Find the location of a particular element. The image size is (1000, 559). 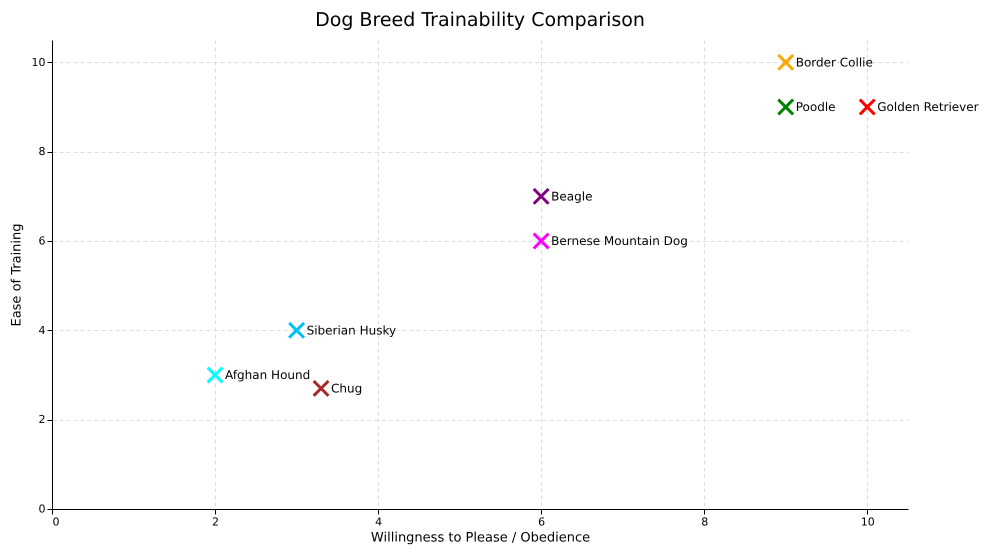

chart-title: Dog Breed Trainability Comparison is located at coordinates (480, 20).